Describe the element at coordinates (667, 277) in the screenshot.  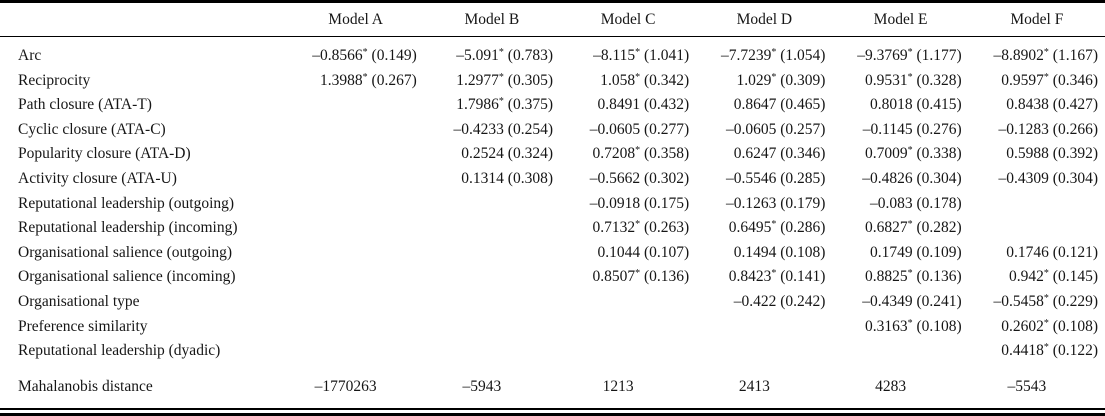
I see `standard-error: (0.136)` at that location.